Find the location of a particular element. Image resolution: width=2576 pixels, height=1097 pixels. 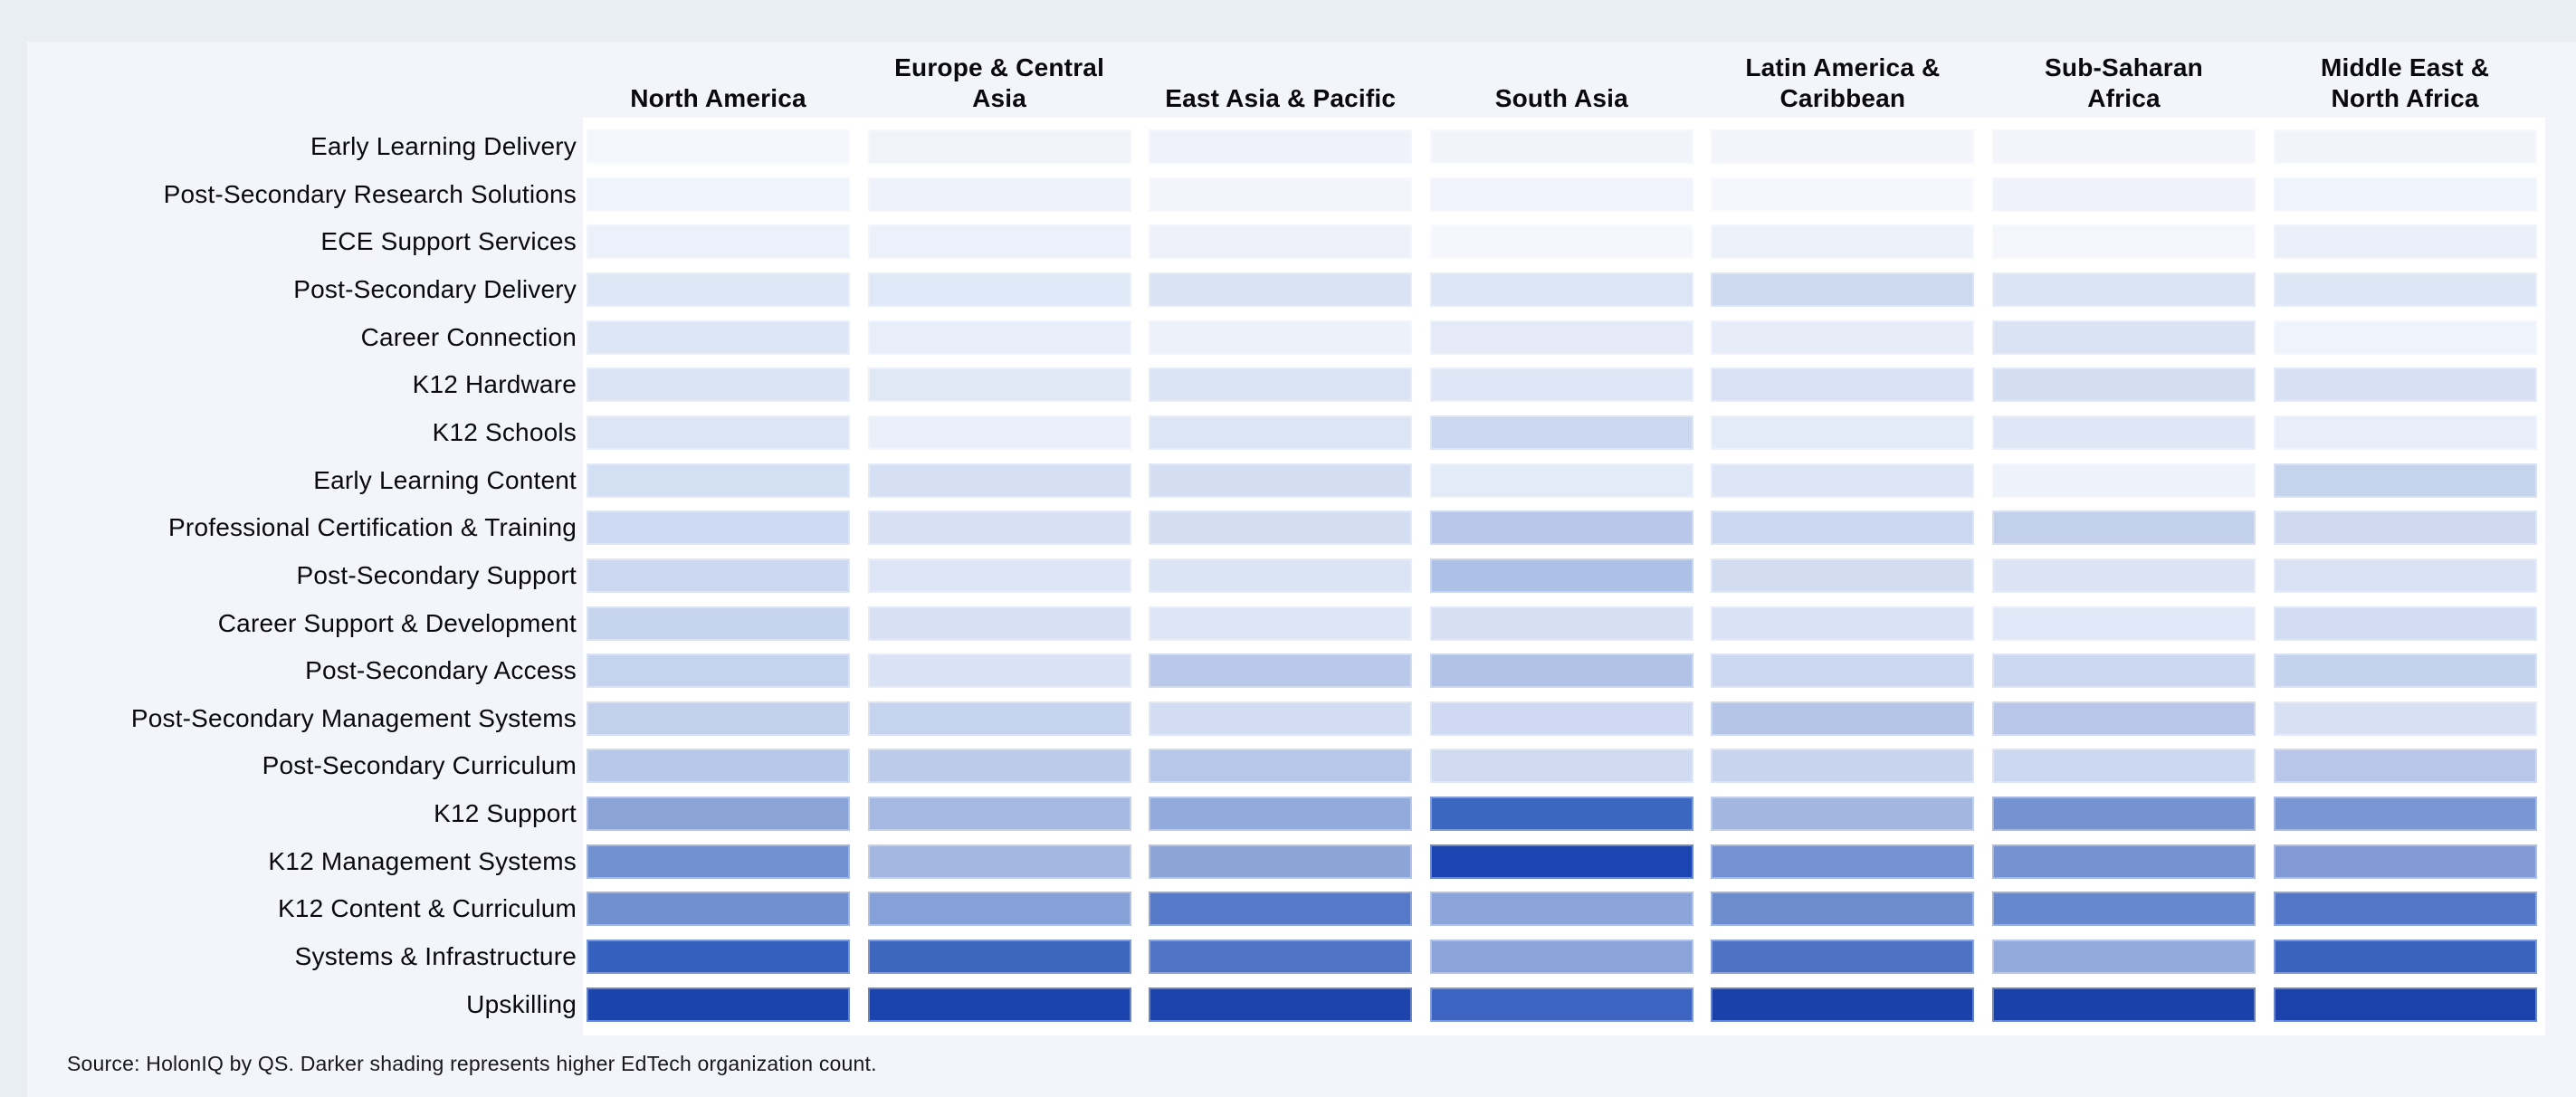

heatmap-cell-r13-c6 is located at coordinates (2124, 719).